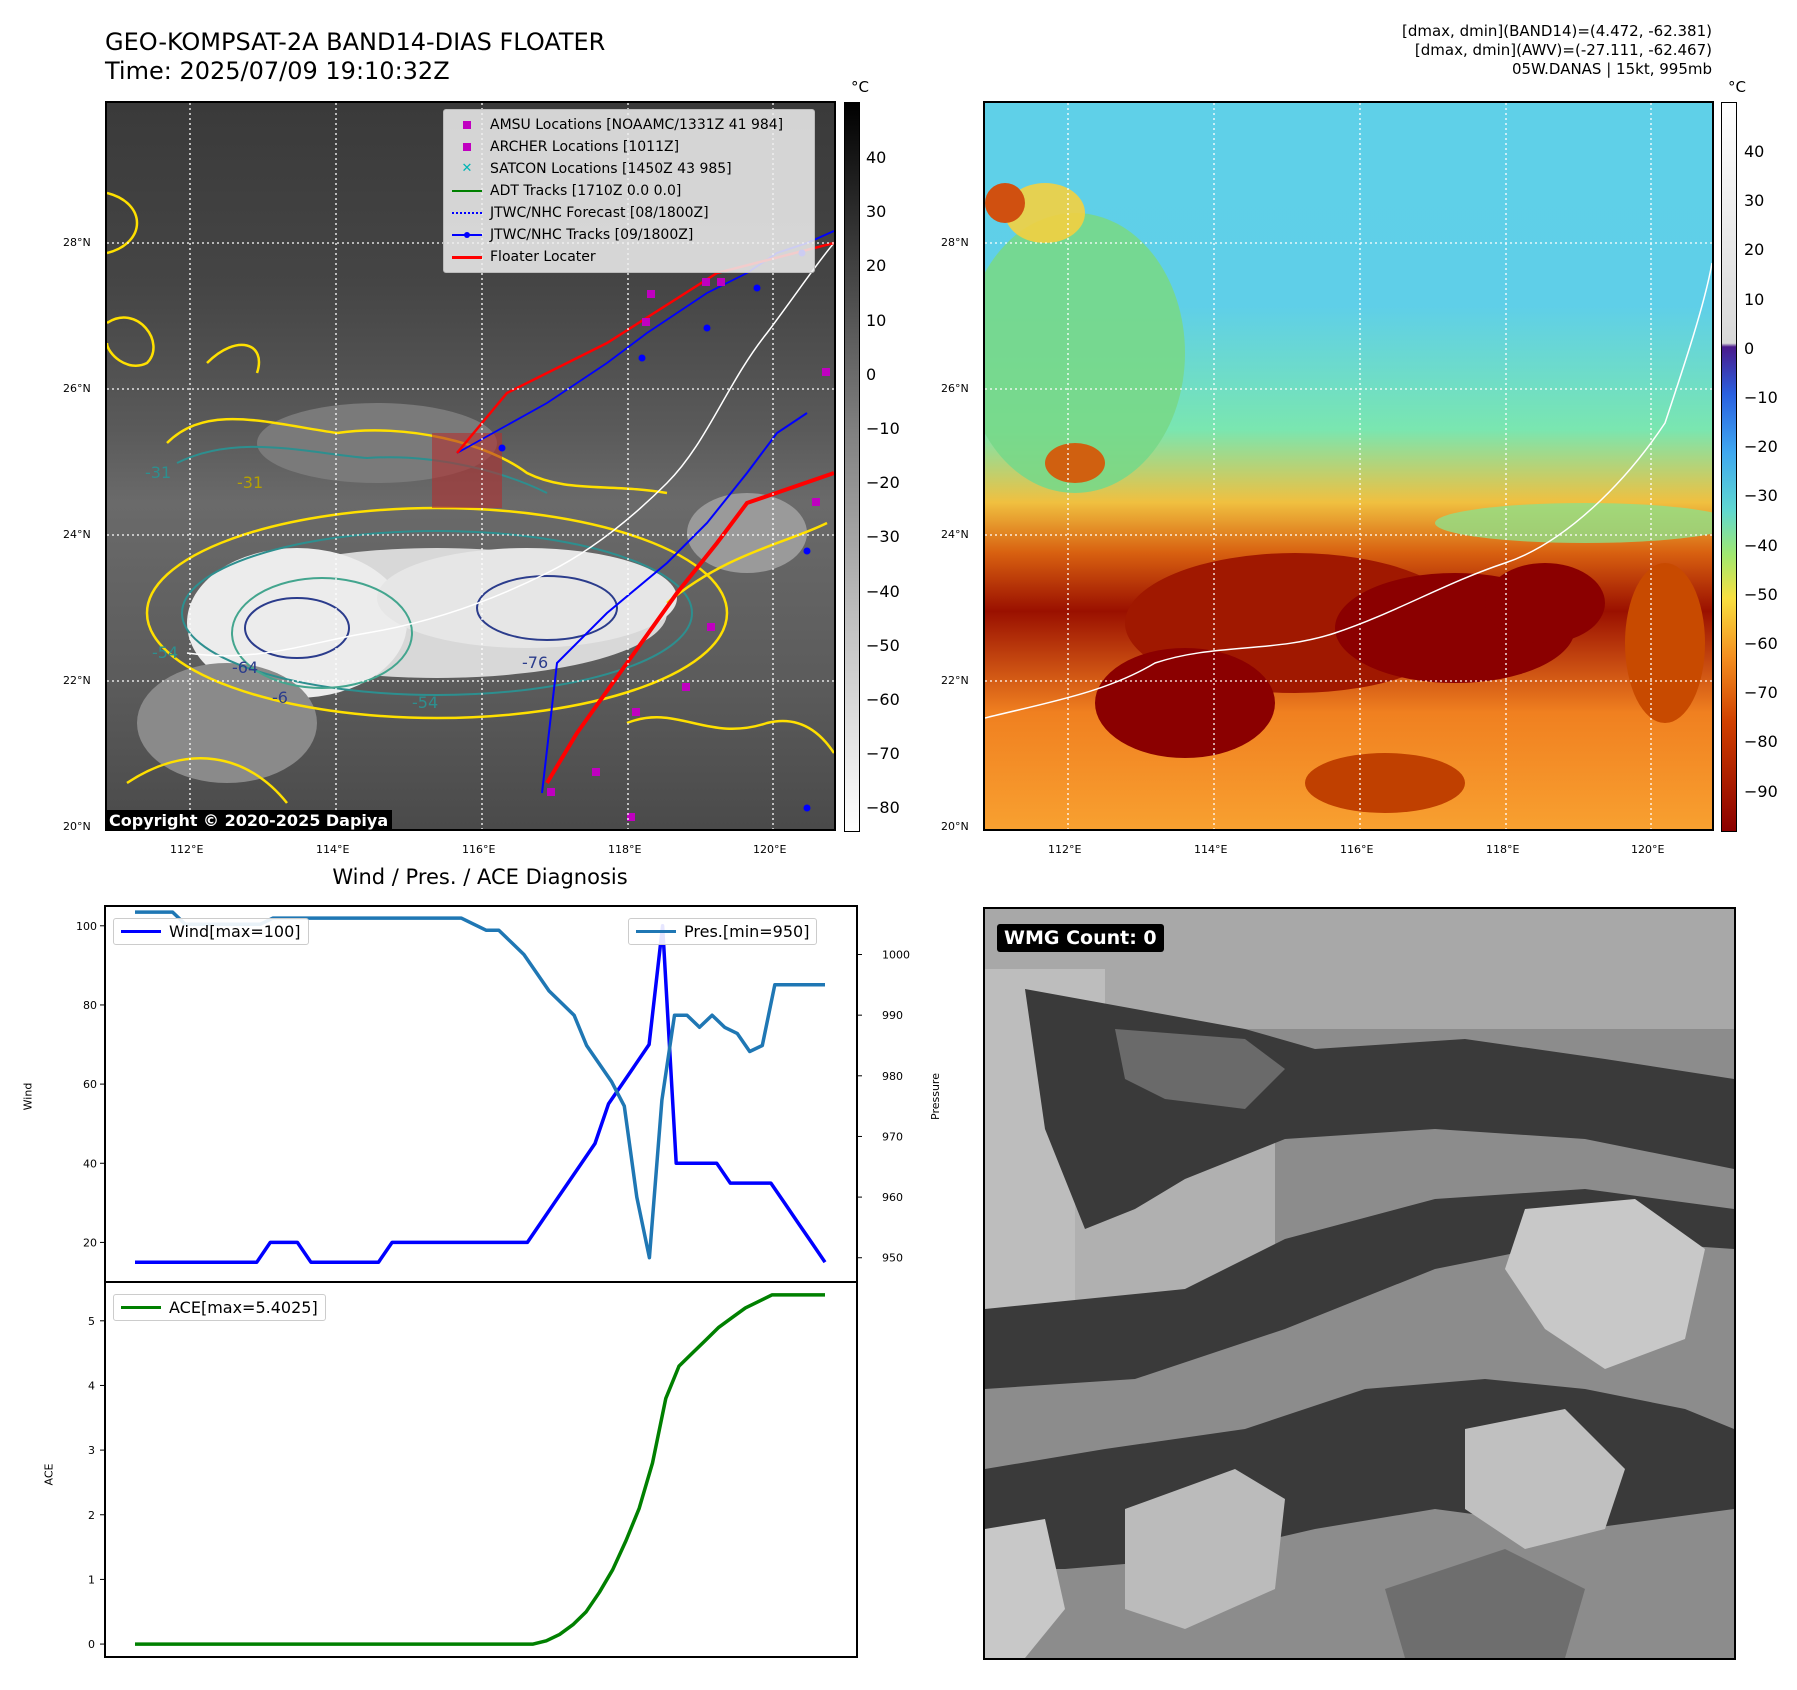 Image resolution: width=1797 pixels, height=1690 pixels. I want to click on ace-ytick-label: 2, so click(91, 1515).